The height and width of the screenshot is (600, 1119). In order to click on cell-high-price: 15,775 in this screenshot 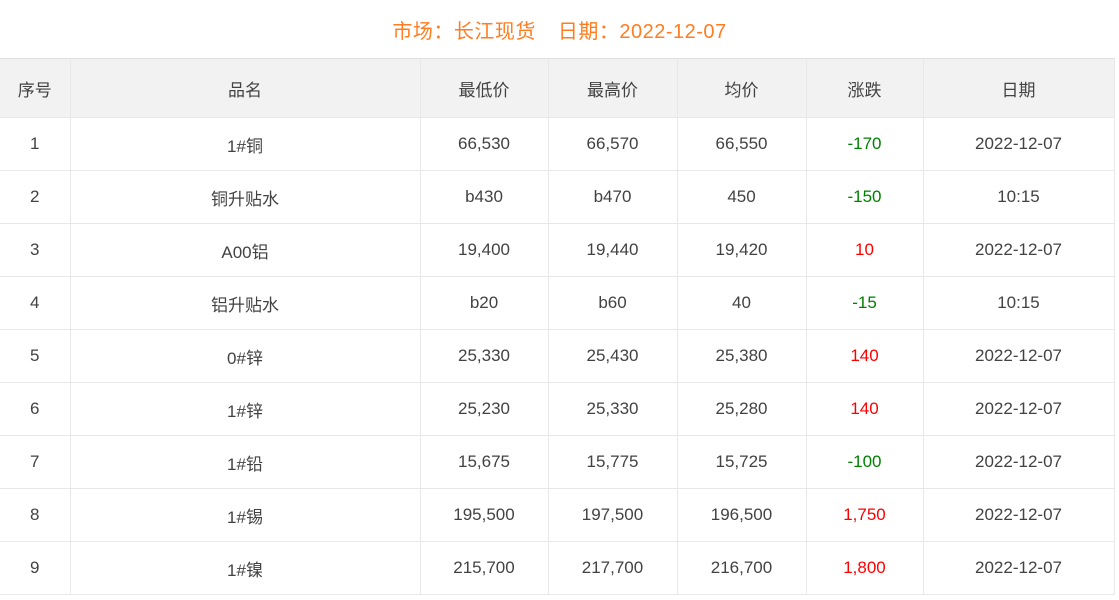, I will do `click(613, 462)`.